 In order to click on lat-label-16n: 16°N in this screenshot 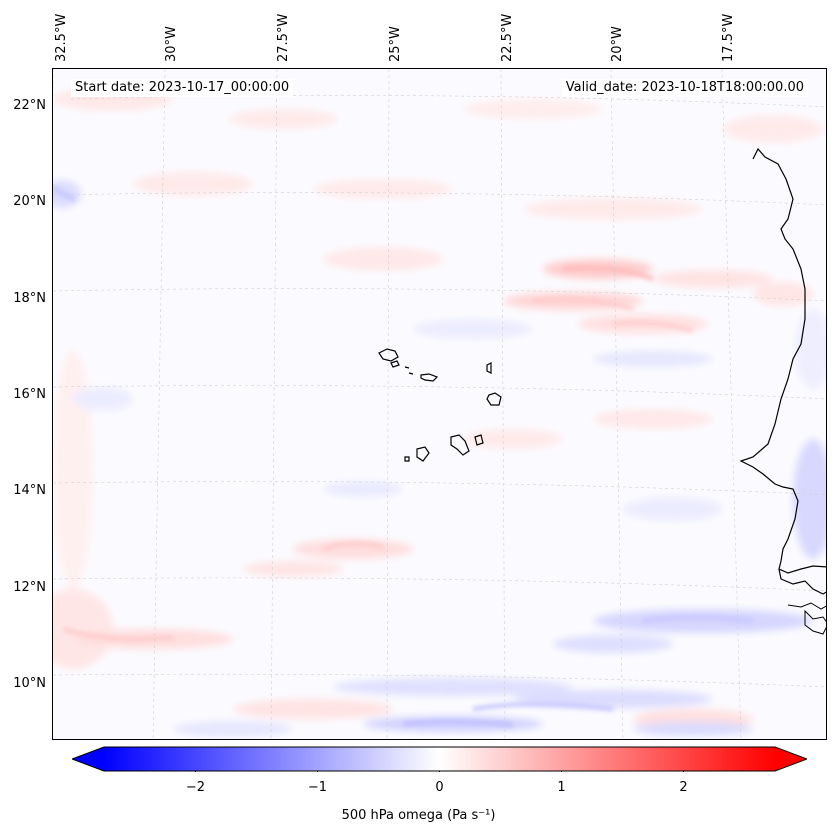, I will do `click(29, 394)`.